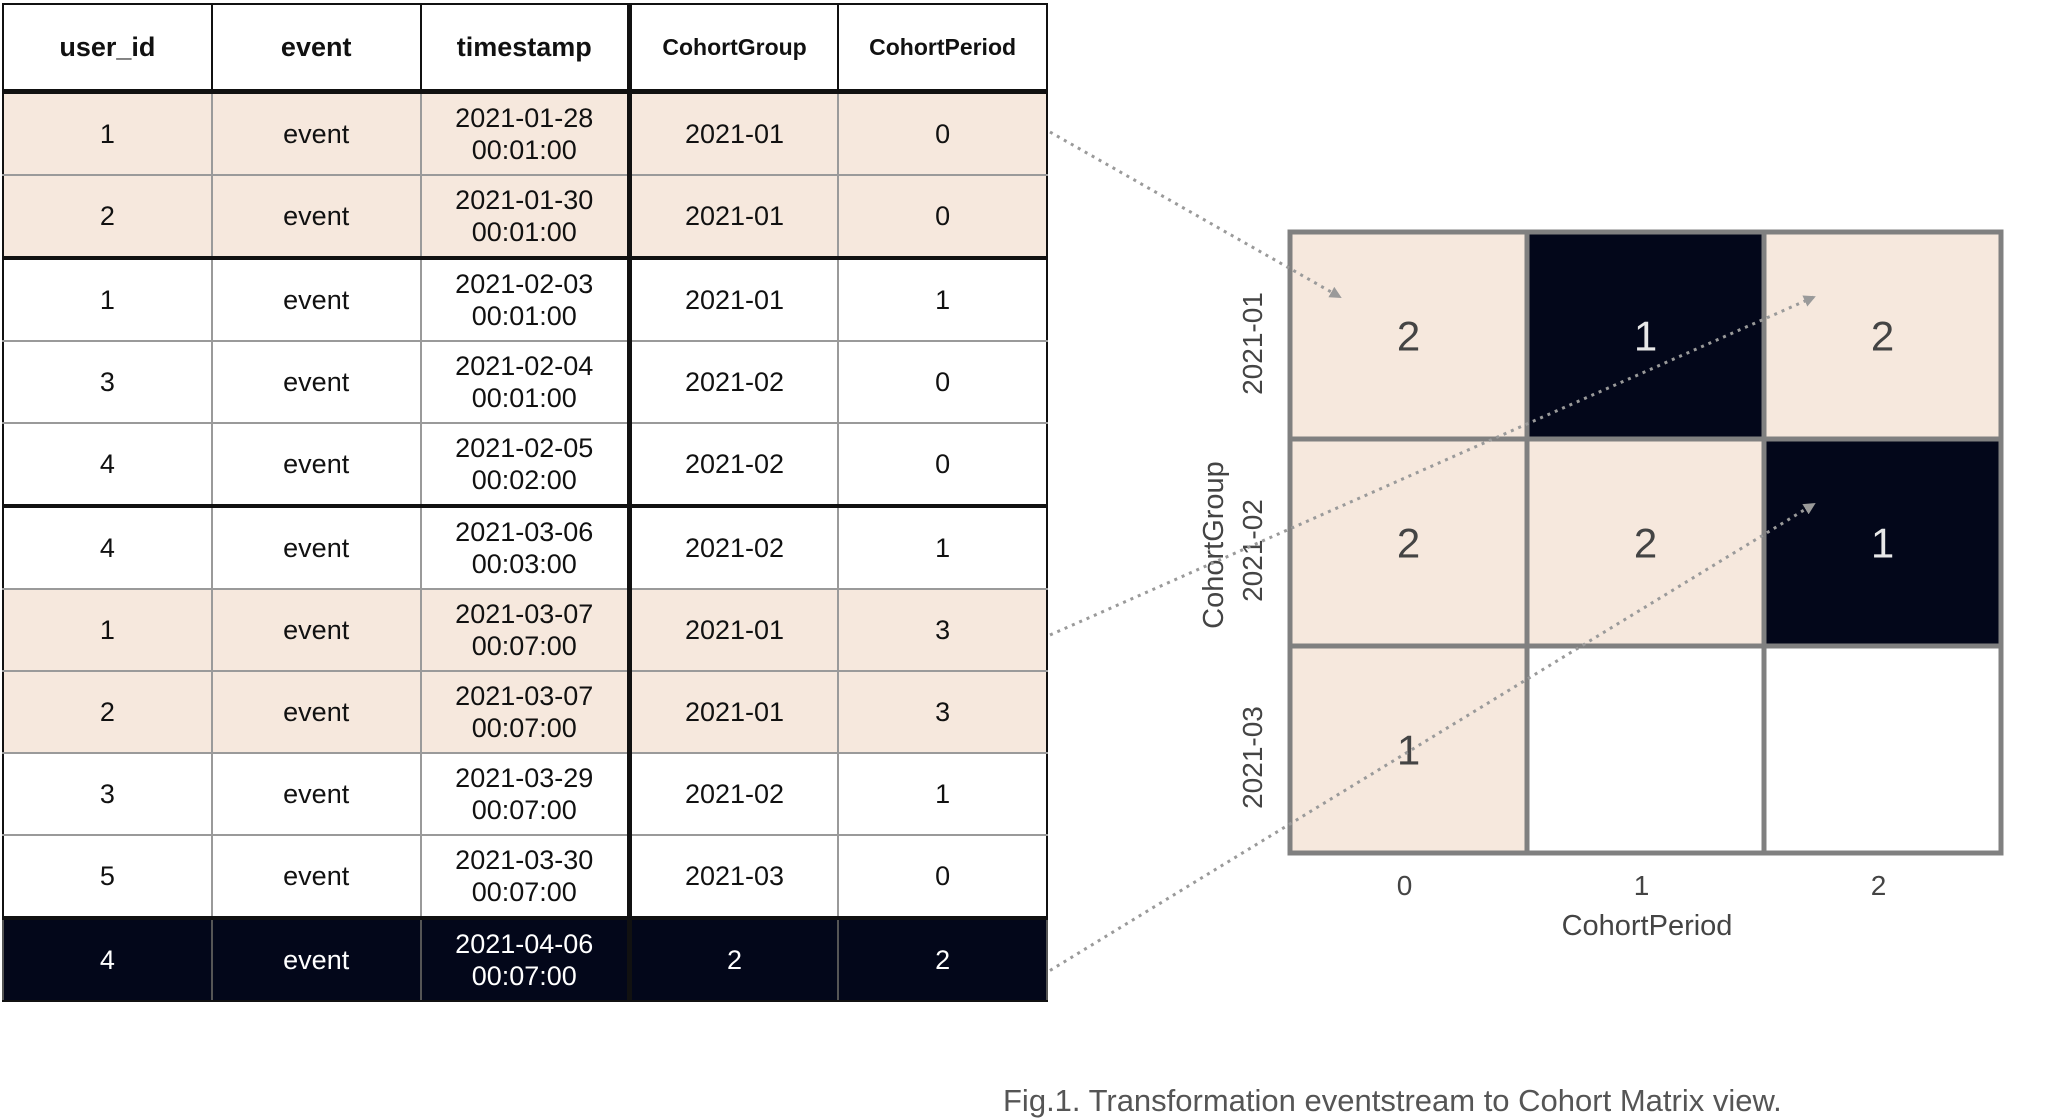 The width and height of the screenshot is (2062, 1119). Describe the element at coordinates (1879, 885) in the screenshot. I see `matrix-col-label: 2` at that location.